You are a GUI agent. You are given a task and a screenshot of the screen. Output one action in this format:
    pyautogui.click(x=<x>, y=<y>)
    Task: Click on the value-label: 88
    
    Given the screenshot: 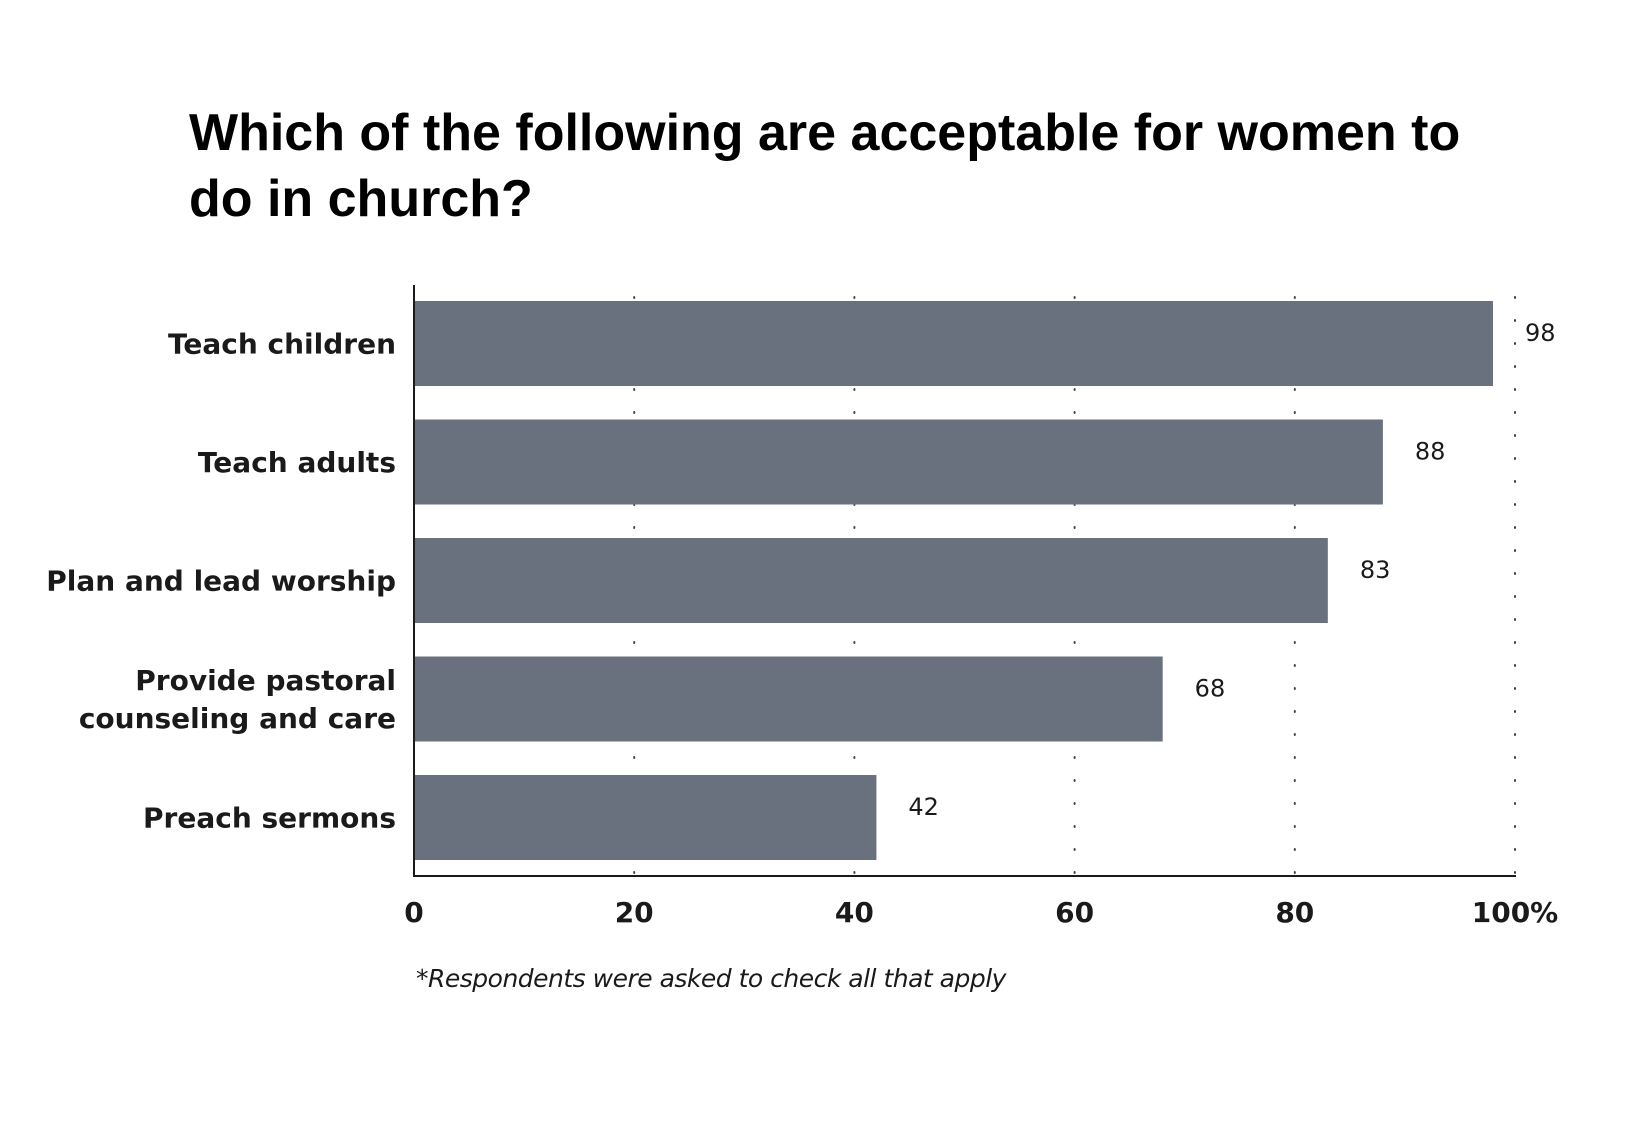 What is the action you would take?
    pyautogui.click(x=1430, y=452)
    